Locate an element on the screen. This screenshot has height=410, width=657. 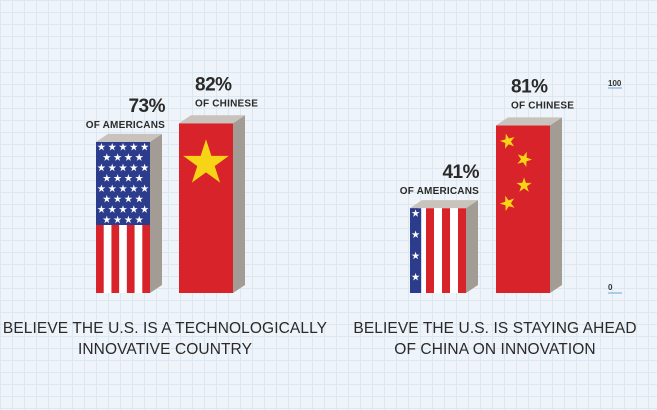
caption-innovative-line-1: BELIEVE THE U.S. IS A TECHNOLOGICALLY is located at coordinates (165, 328).